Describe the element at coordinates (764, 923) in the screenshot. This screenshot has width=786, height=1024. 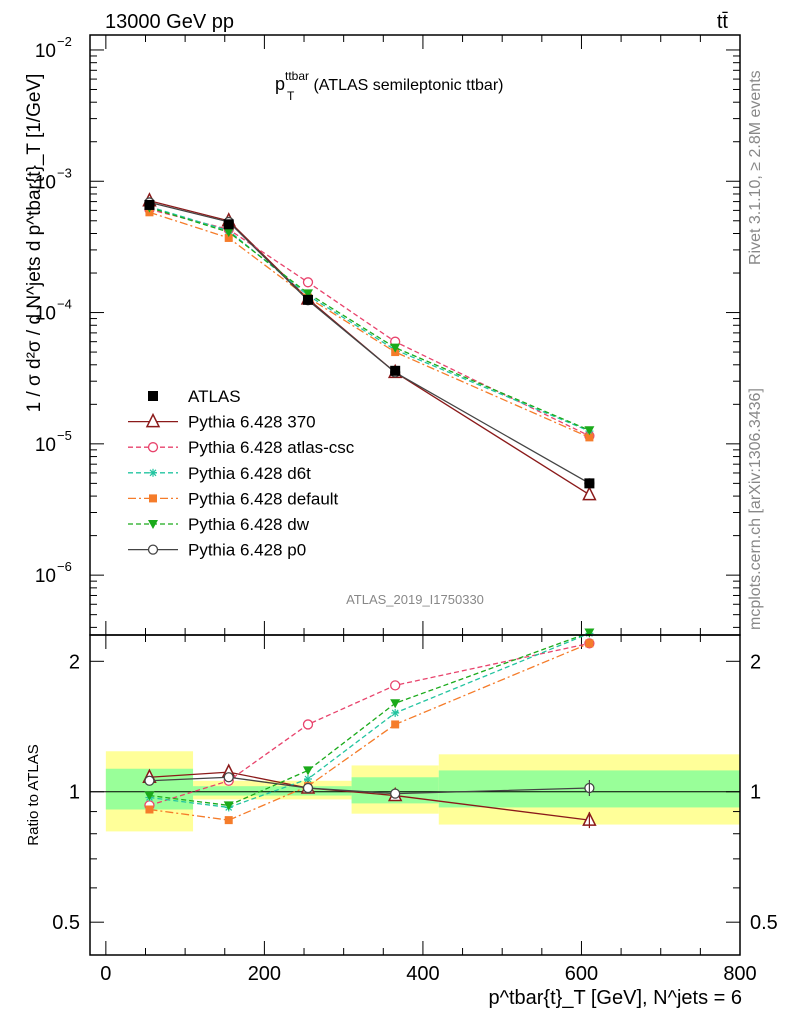
I see `ratio-ytick-label-right: 0.5` at that location.